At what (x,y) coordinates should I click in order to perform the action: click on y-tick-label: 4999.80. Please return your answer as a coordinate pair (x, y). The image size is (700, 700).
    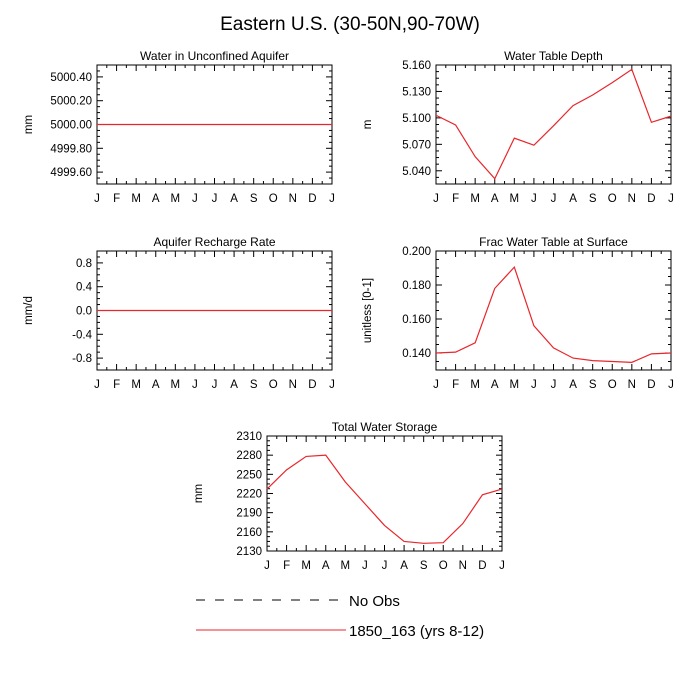
    Looking at the image, I should click on (71, 149).